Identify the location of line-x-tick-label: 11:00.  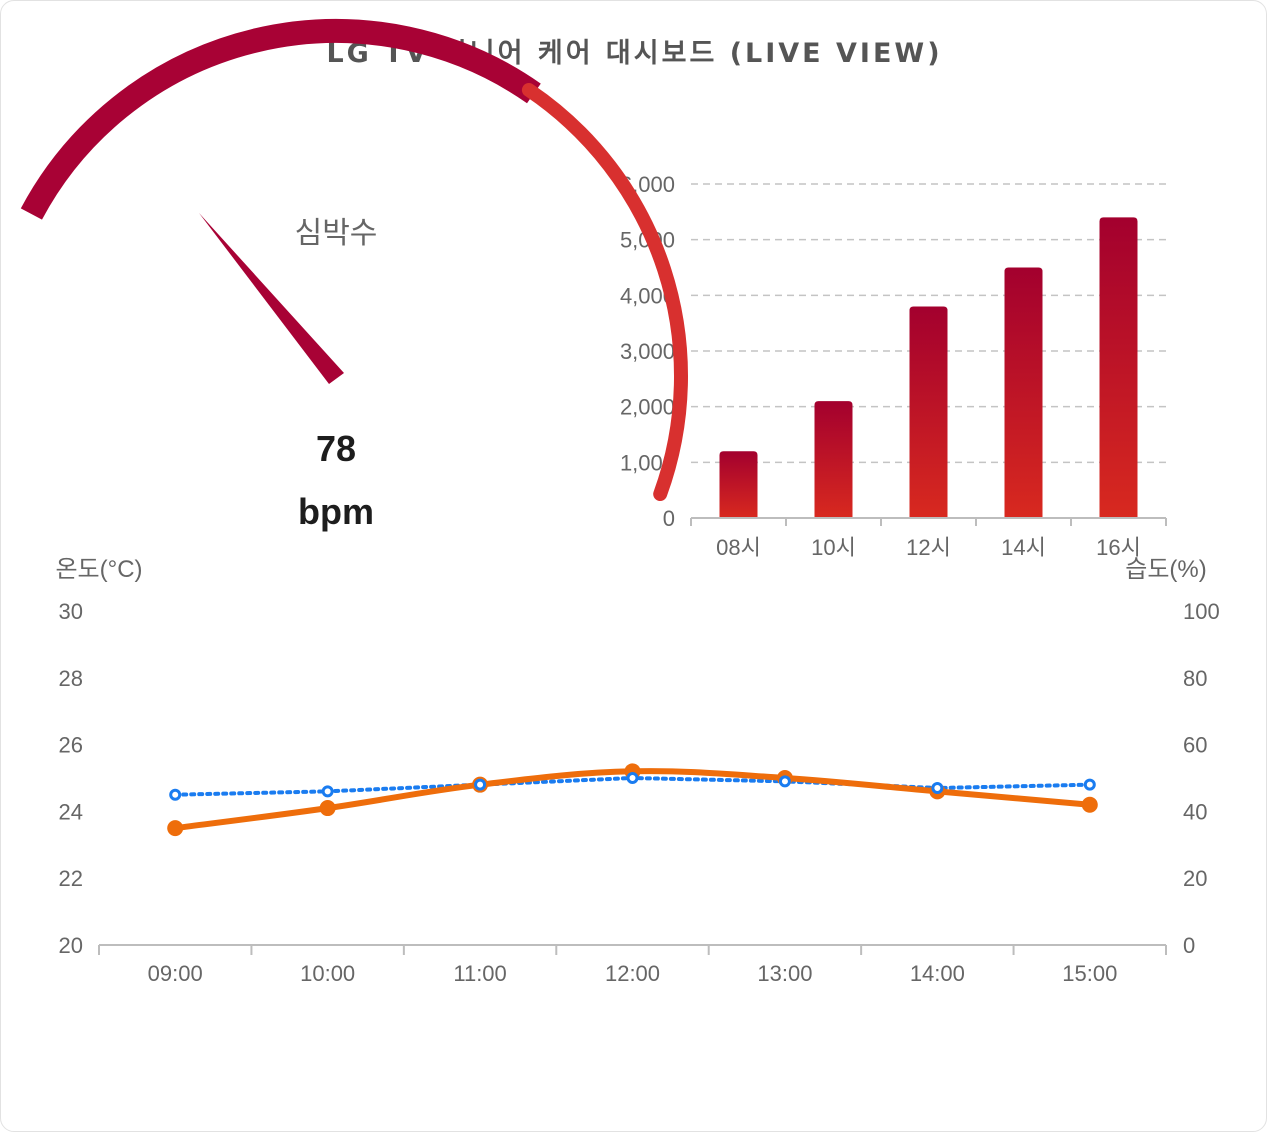
(479, 973).